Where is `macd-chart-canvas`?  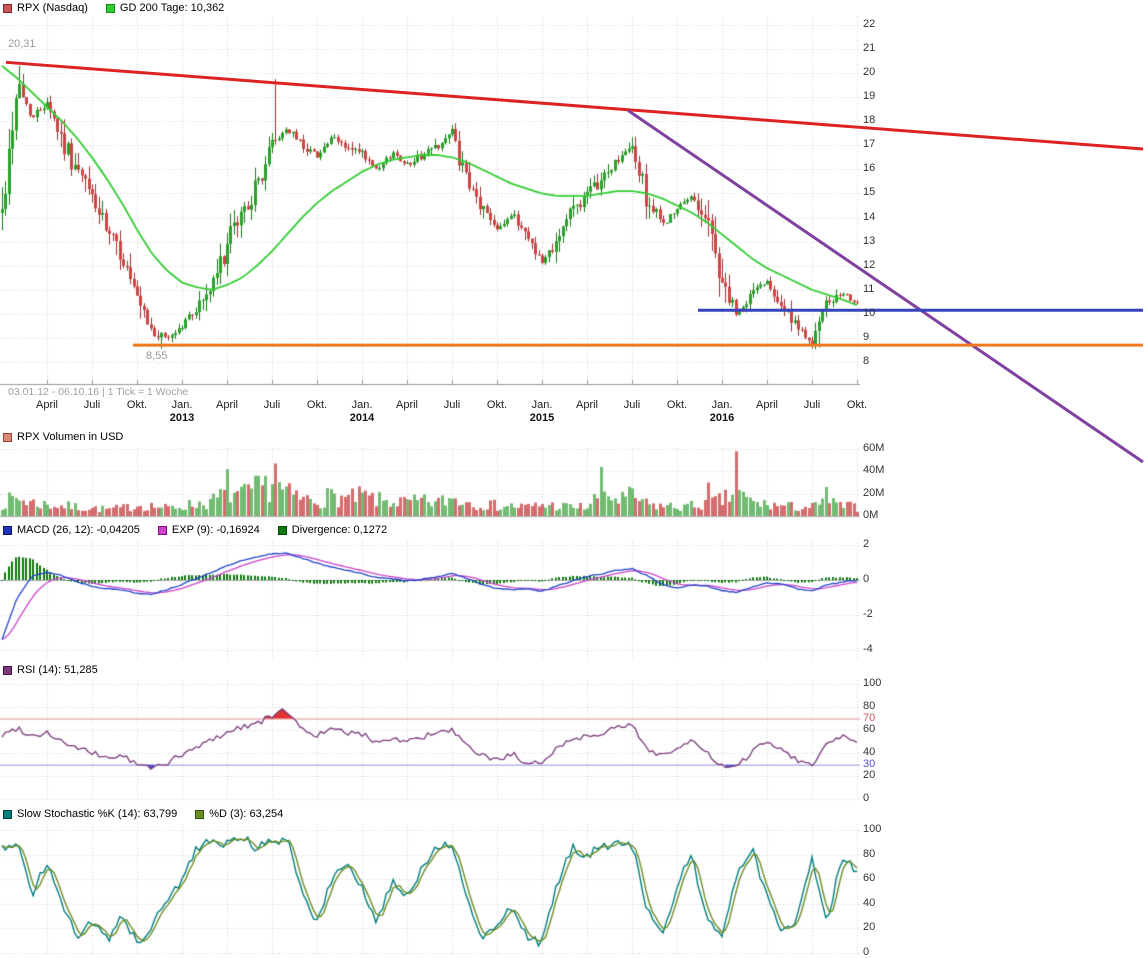 macd-chart-canvas is located at coordinates (572, 599).